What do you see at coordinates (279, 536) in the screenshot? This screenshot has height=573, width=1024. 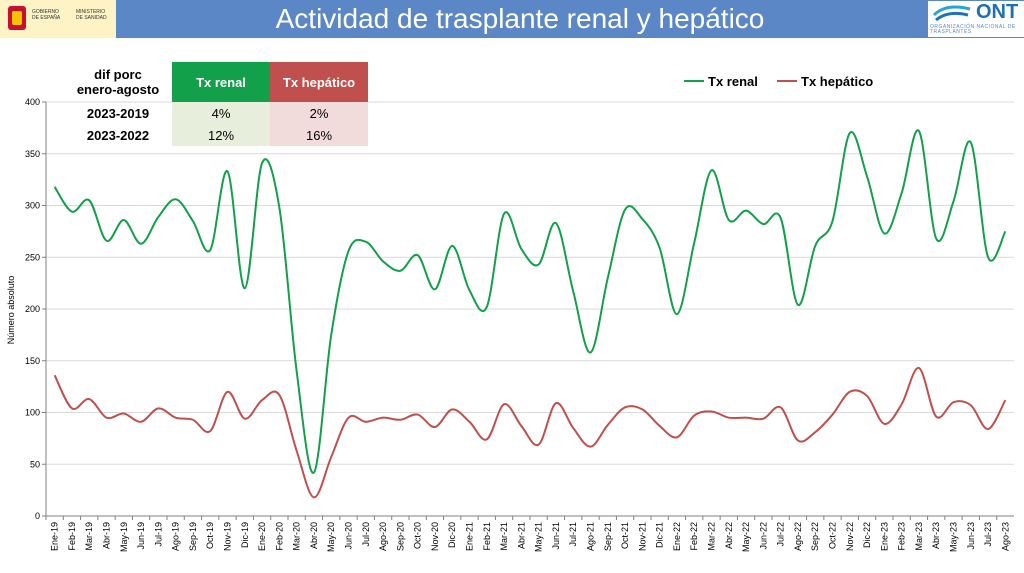 I see `x-tick-label: Feb-20` at bounding box center [279, 536].